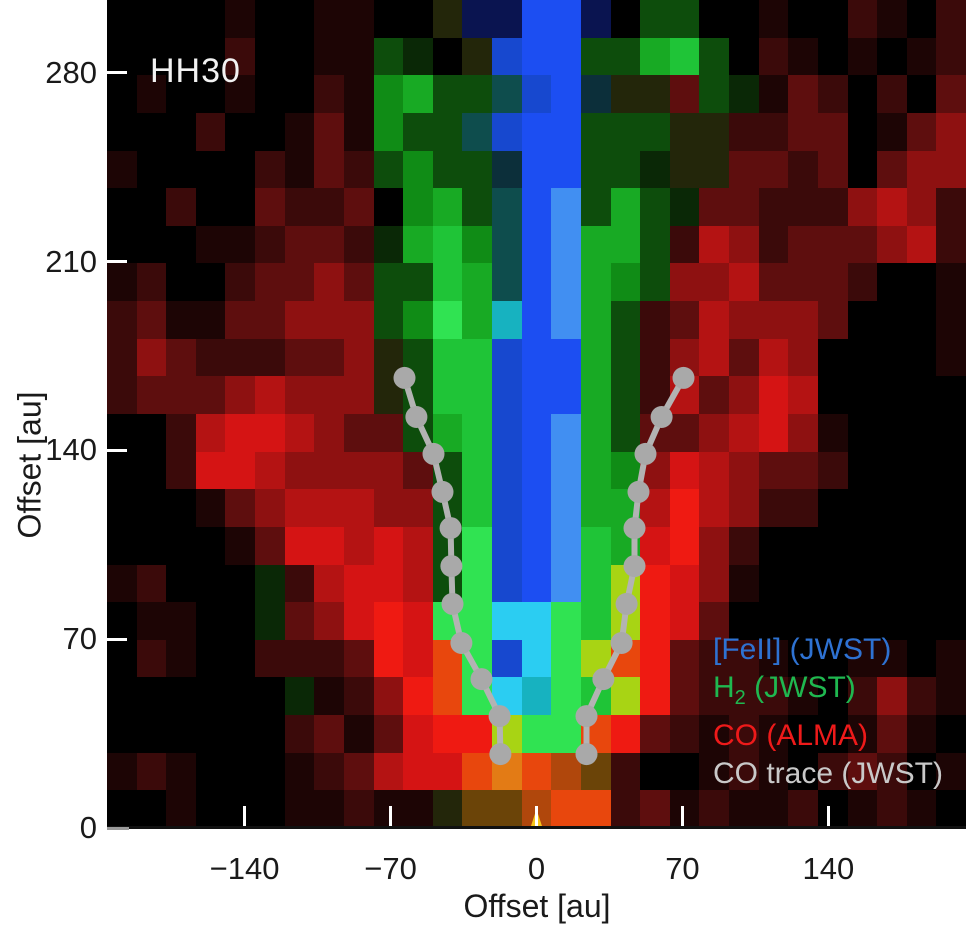 The image size is (966, 930). Describe the element at coordinates (88, 827) in the screenshot. I see `y-tick-label: 0` at that location.